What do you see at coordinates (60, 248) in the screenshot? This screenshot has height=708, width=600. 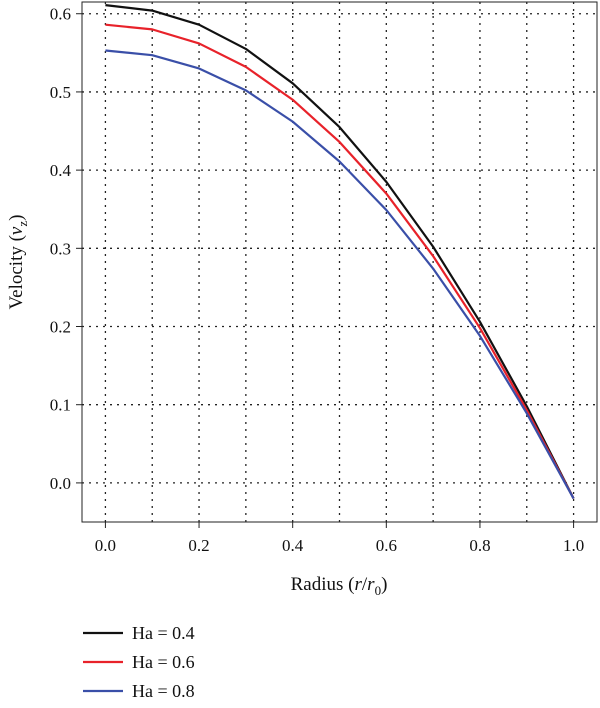 I see `y-tick-label: 0.3` at bounding box center [60, 248].